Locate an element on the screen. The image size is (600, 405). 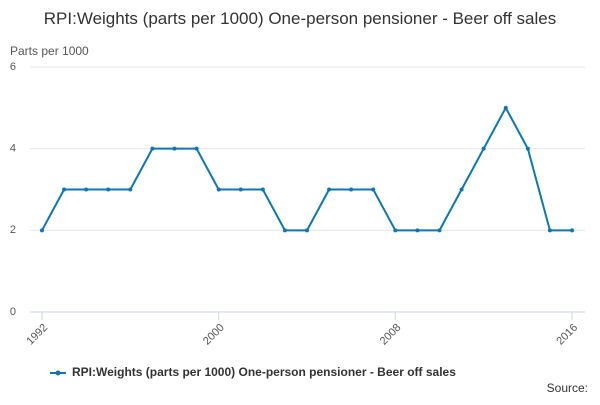
y-axis-label: Parts per 1000 is located at coordinates (49, 51).